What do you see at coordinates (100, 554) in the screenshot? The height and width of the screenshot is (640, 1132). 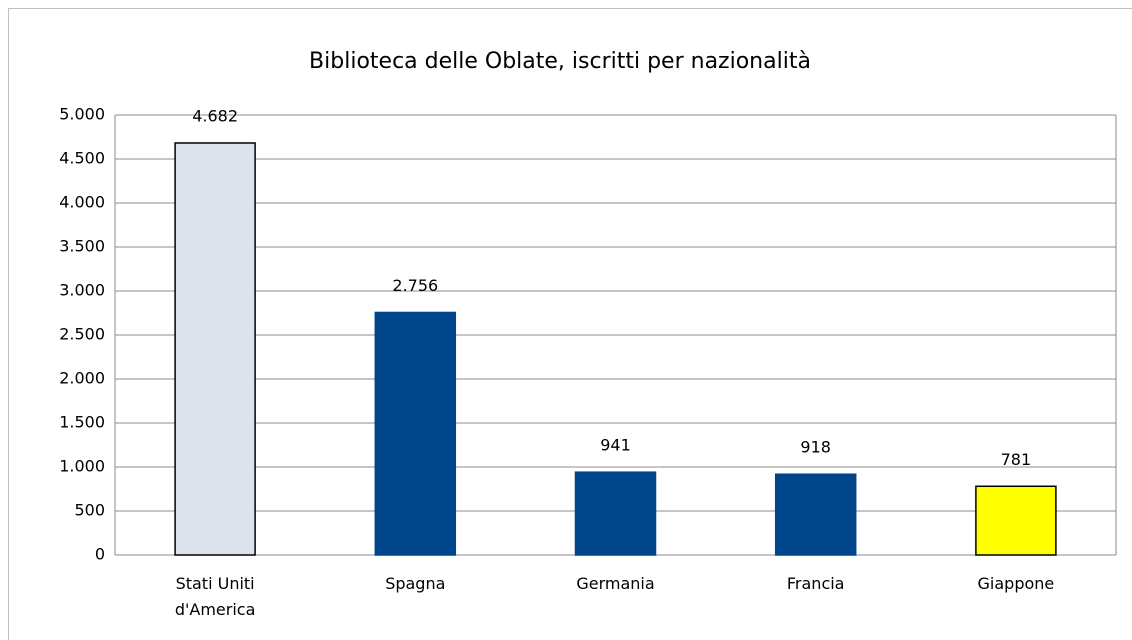 I see `y-tick-label: 0` at bounding box center [100, 554].